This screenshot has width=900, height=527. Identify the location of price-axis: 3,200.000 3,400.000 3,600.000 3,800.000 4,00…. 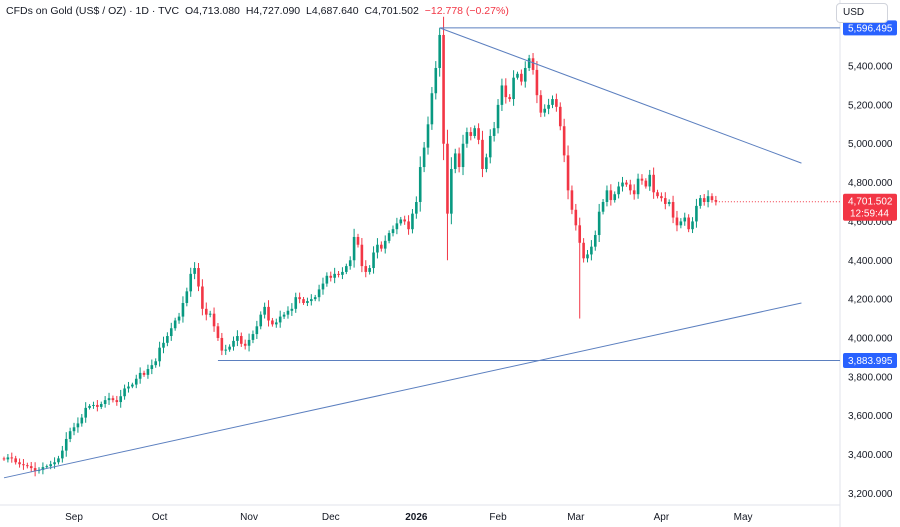
(870, 281).